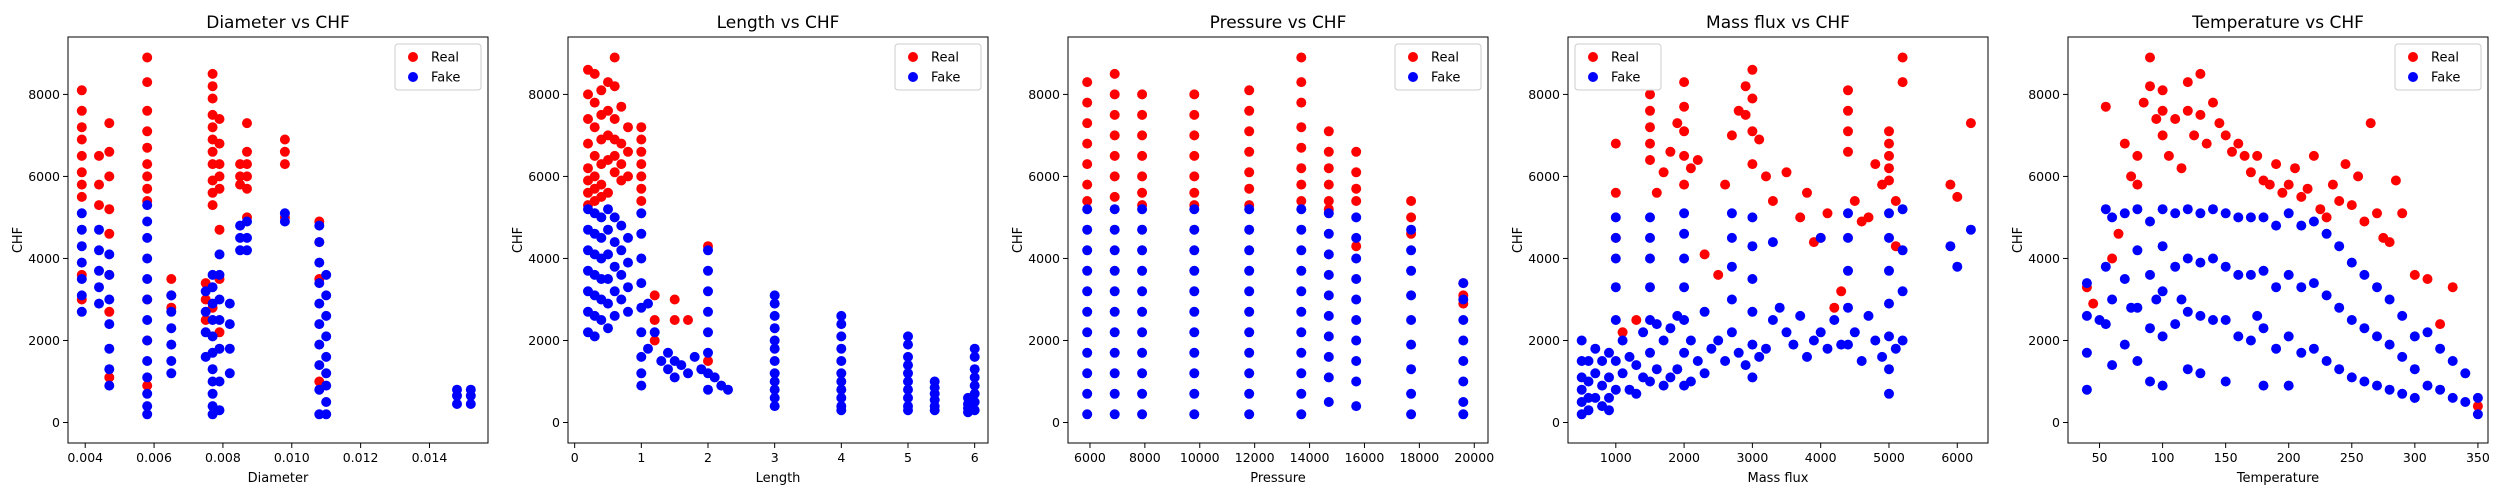 Image resolution: width=2500 pixels, height=500 pixels. Describe the element at coordinates (2226, 457) in the screenshot. I see `x-tick-label: 150` at that location.